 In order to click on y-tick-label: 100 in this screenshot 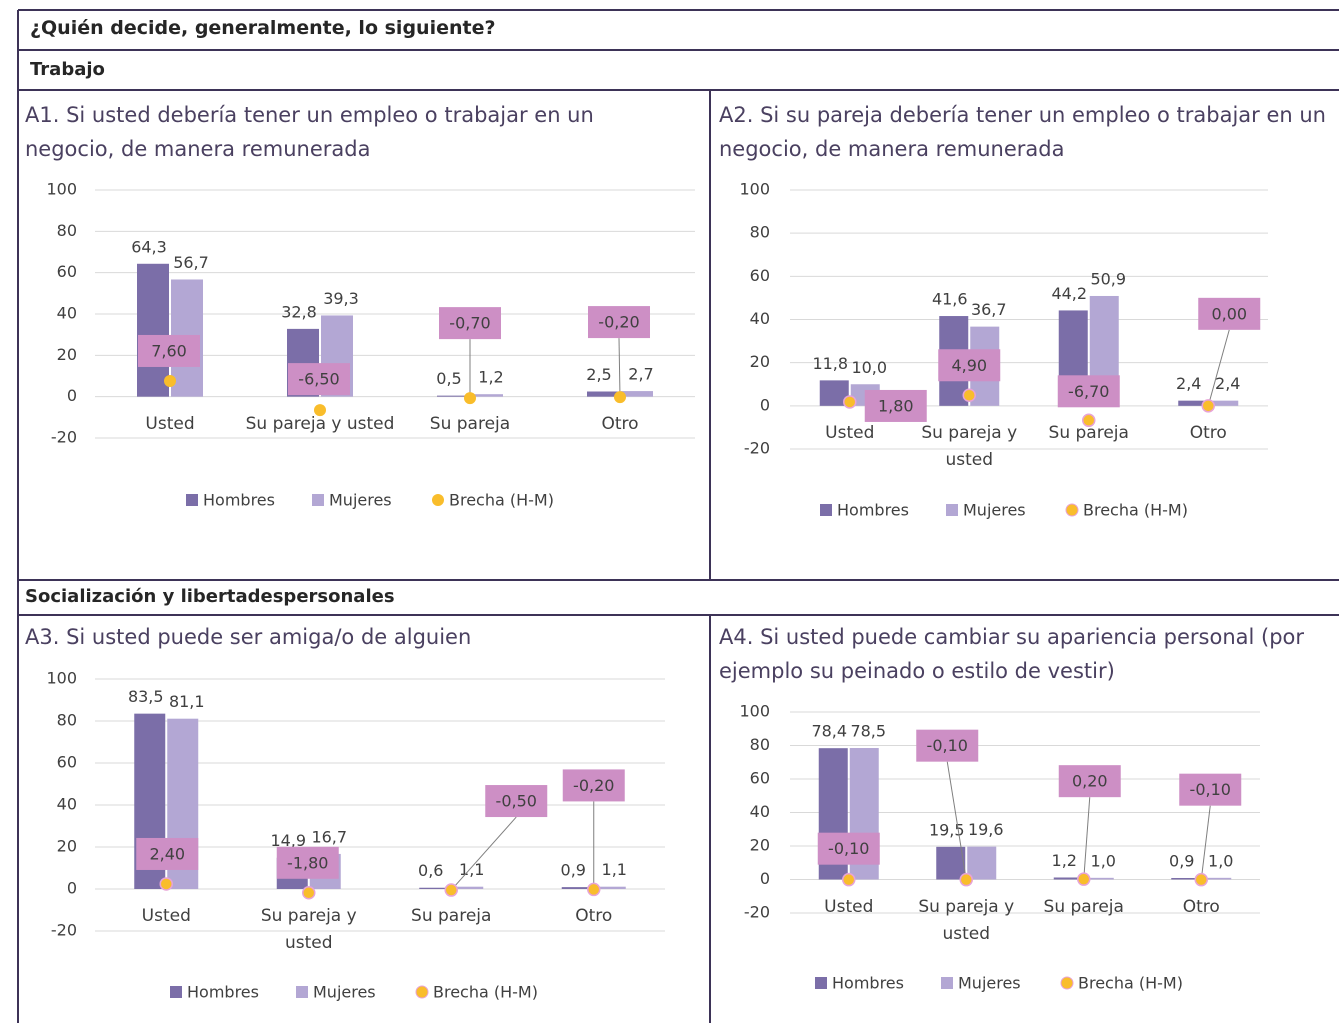, I will do `click(754, 711)`.